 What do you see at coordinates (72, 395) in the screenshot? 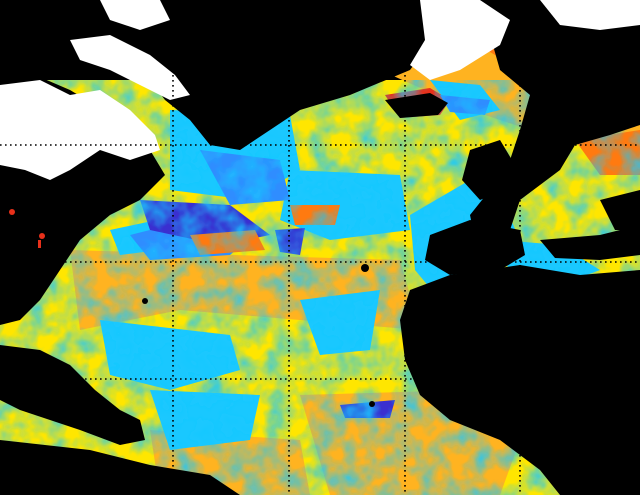
I see `land-florida-caribbean` at bounding box center [72, 395].